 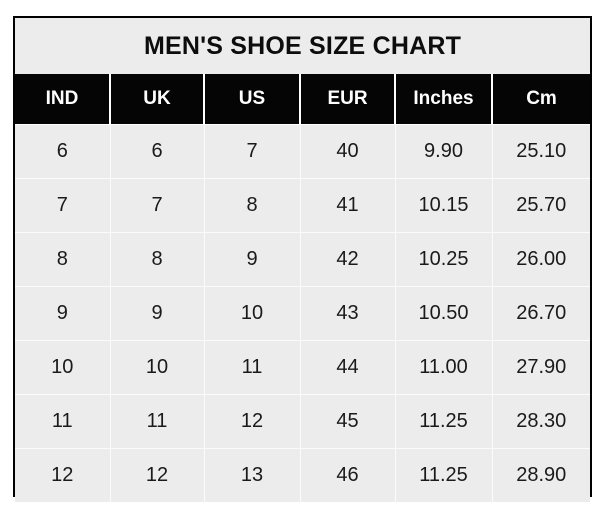 I want to click on cell-eur: 42, so click(x=348, y=259).